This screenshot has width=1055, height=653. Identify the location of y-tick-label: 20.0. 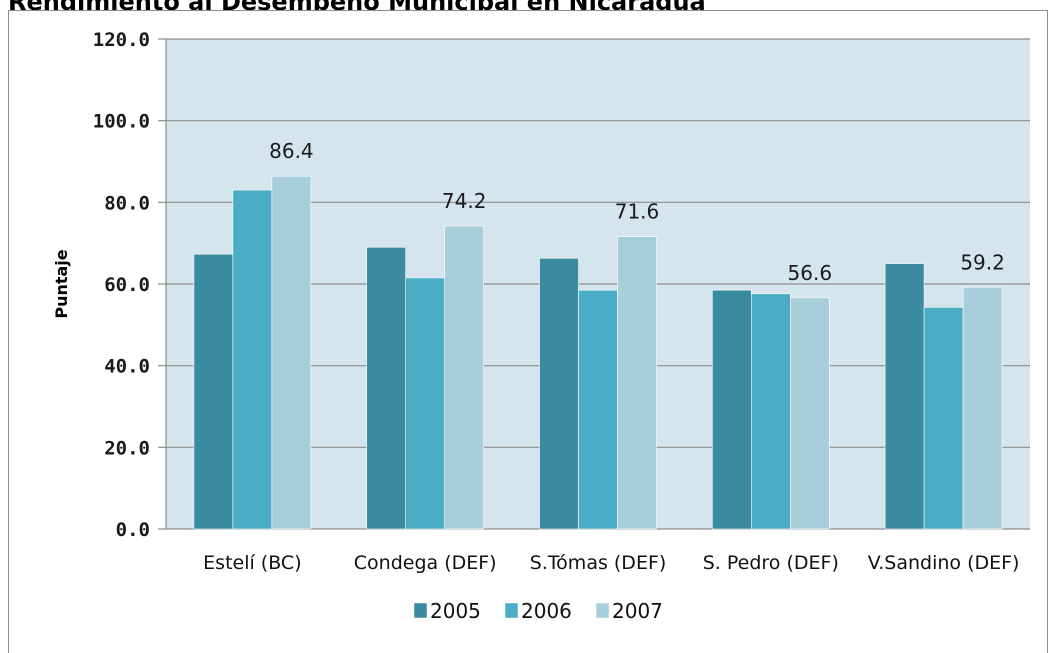
(127, 448).